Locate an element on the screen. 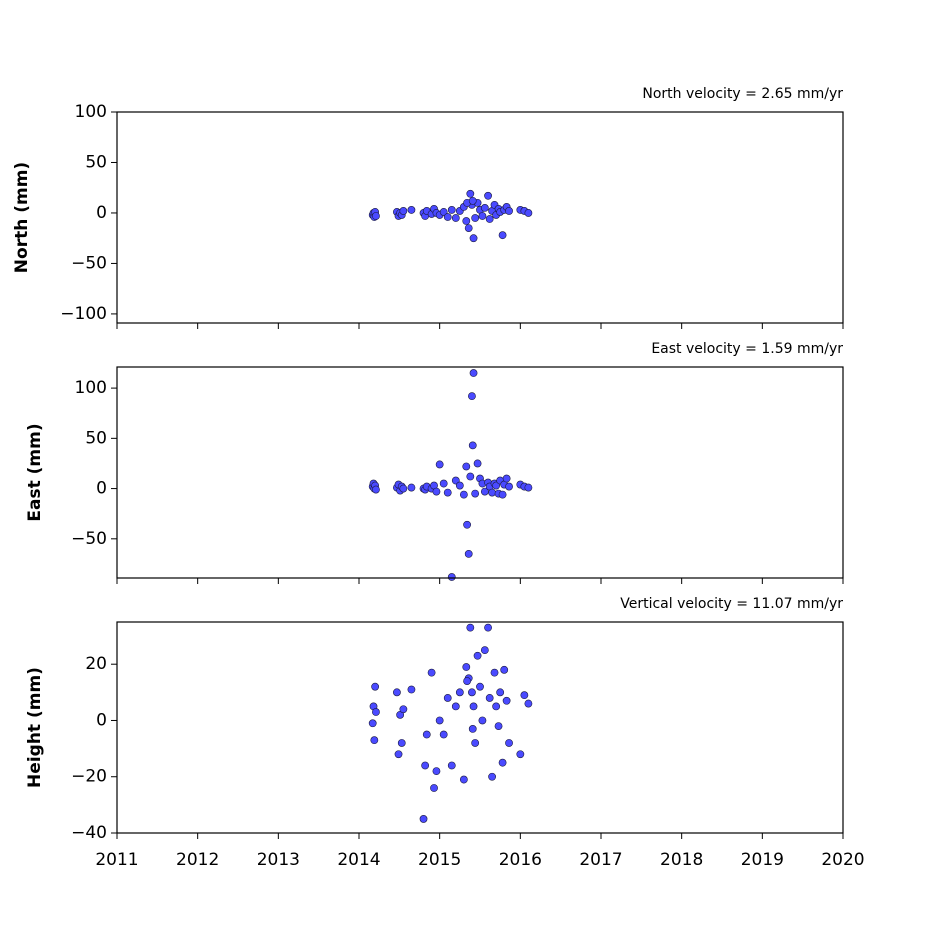 The height and width of the screenshot is (937, 937). x-tick-label: 2018 is located at coordinates (681, 860).